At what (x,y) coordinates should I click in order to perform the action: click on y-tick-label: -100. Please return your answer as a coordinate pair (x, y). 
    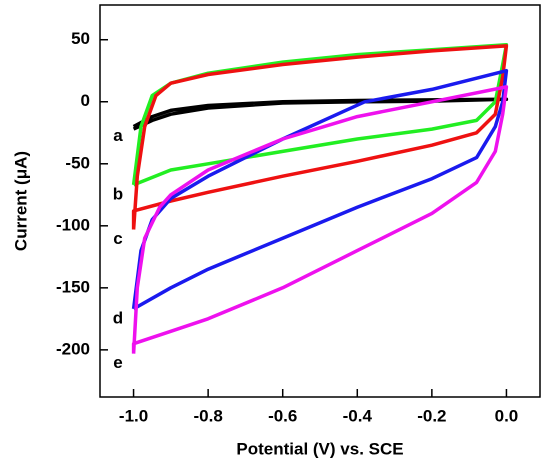
    Looking at the image, I should click on (73, 224).